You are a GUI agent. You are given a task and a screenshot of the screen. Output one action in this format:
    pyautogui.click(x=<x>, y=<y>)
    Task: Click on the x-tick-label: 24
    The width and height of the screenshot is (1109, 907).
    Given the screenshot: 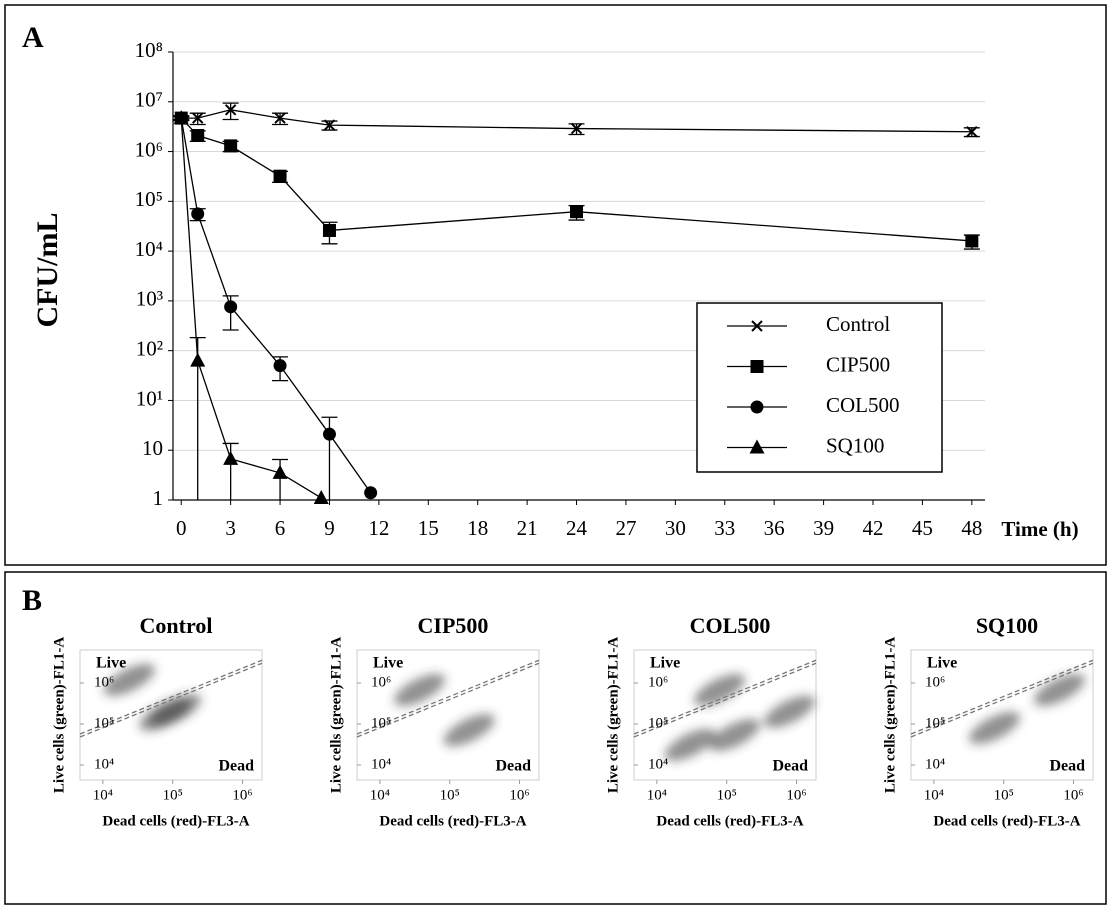 What is the action you would take?
    pyautogui.click(x=577, y=528)
    